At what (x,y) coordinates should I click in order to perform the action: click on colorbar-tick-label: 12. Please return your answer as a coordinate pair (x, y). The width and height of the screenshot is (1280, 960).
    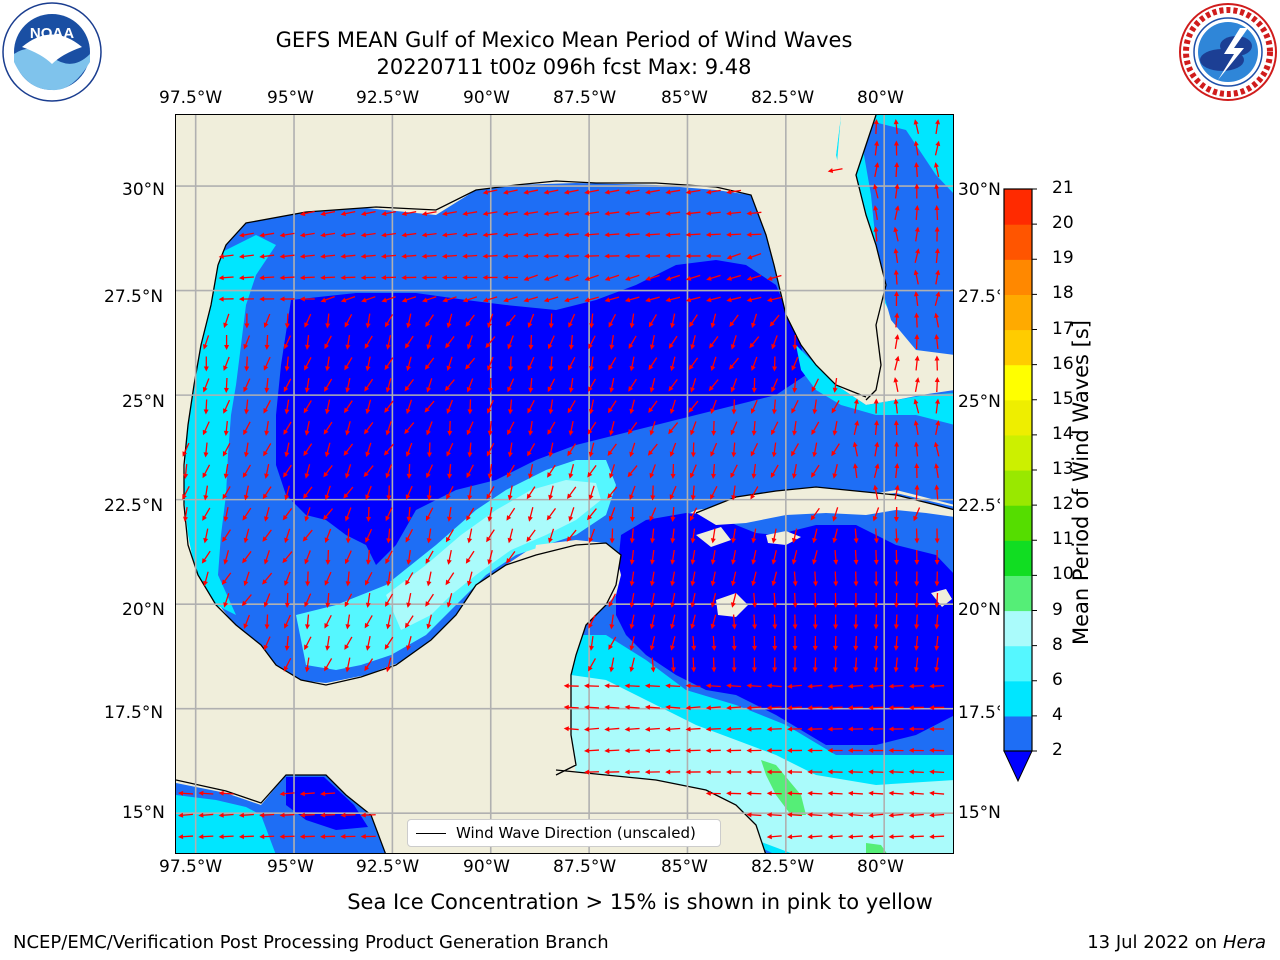
    Looking at the image, I should click on (1063, 504).